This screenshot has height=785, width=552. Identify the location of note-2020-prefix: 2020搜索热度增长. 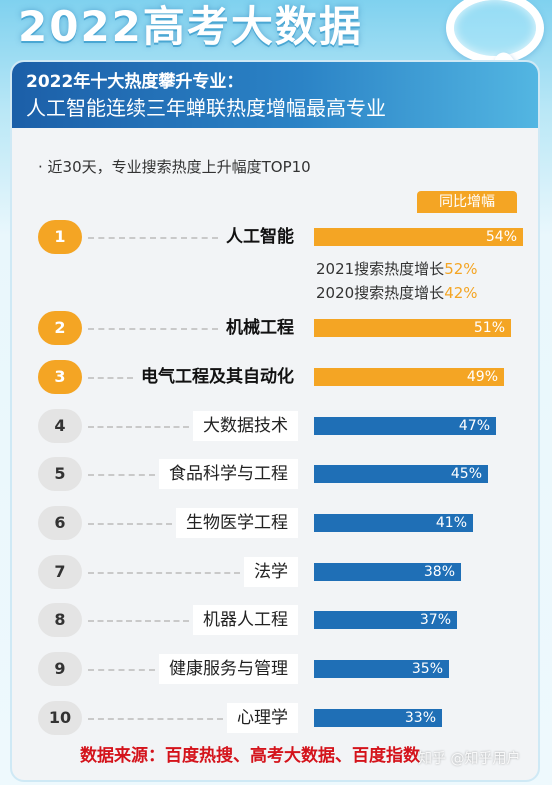
(380, 293).